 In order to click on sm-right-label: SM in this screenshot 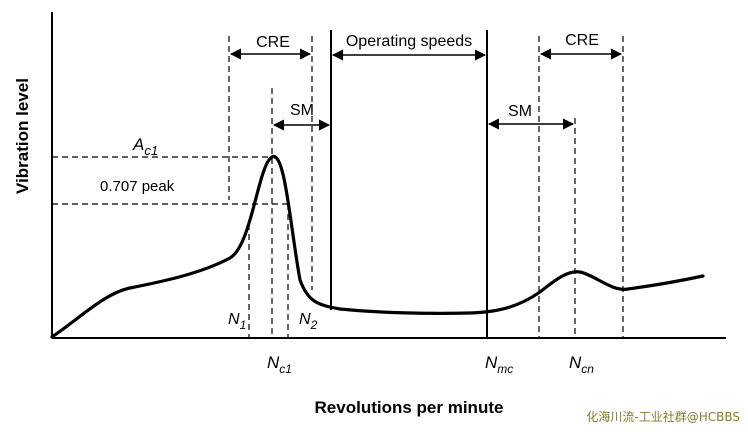, I will do `click(520, 111)`.